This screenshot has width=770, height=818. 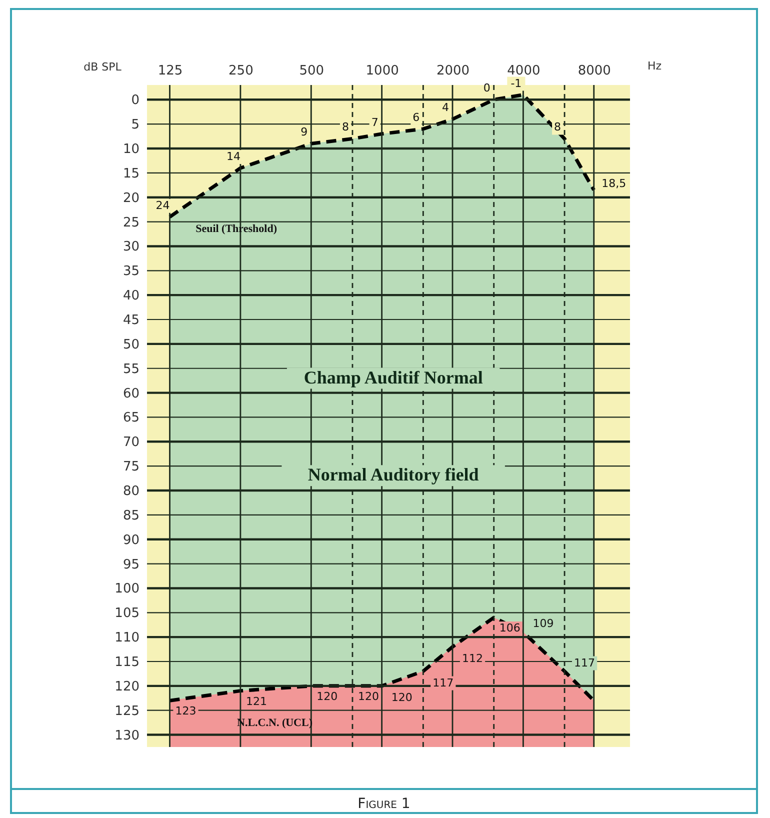 What do you see at coordinates (131, 198) in the screenshot?
I see `y-tick-label: 20` at bounding box center [131, 198].